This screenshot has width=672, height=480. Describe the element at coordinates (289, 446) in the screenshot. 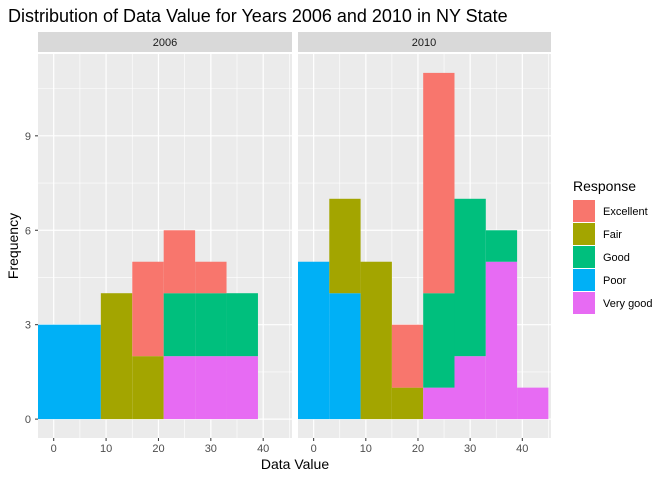

I see `x-axis: 0 10 20 30 40 0 10 20 30 40` at that location.